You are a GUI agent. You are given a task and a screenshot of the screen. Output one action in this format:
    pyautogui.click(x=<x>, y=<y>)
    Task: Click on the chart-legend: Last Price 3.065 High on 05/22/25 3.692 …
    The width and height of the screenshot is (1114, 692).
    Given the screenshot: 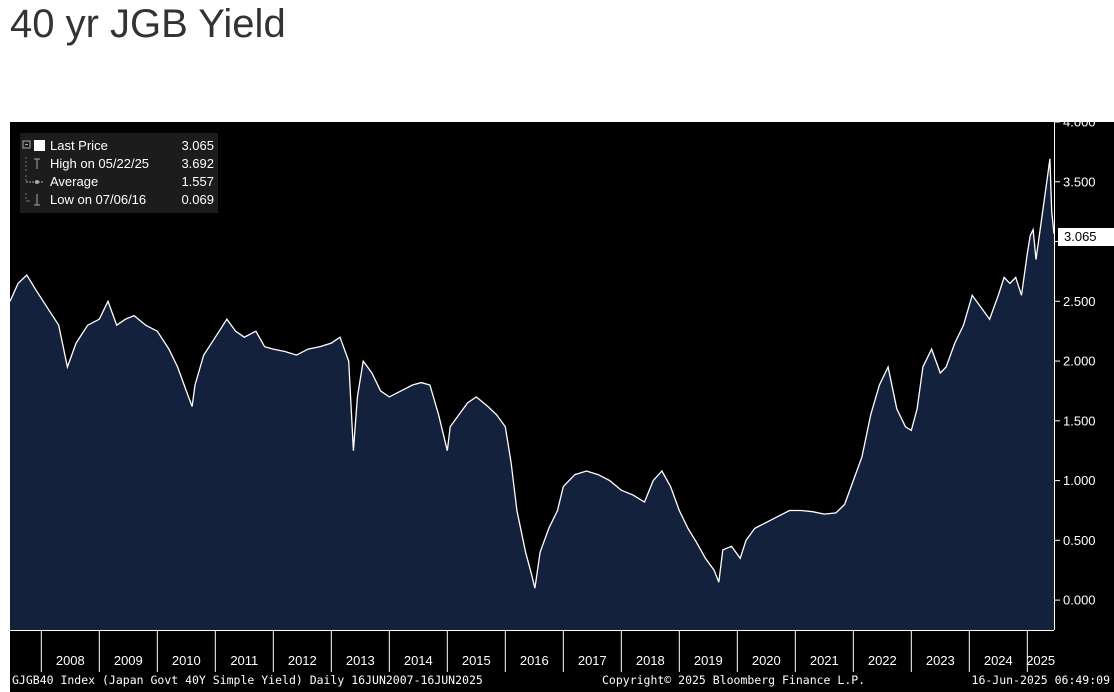 What is the action you would take?
    pyautogui.click(x=119, y=173)
    